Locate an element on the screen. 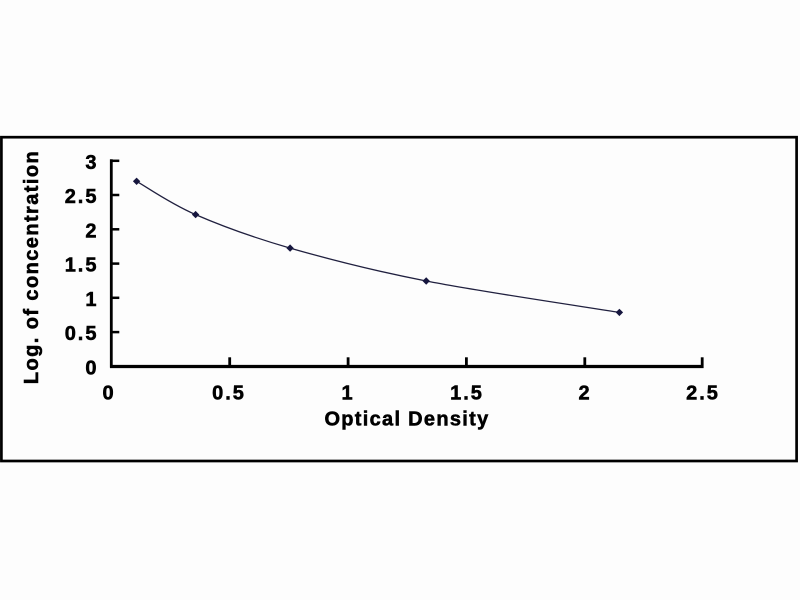  svg-text: Optical Density is located at coordinates (406, 420).